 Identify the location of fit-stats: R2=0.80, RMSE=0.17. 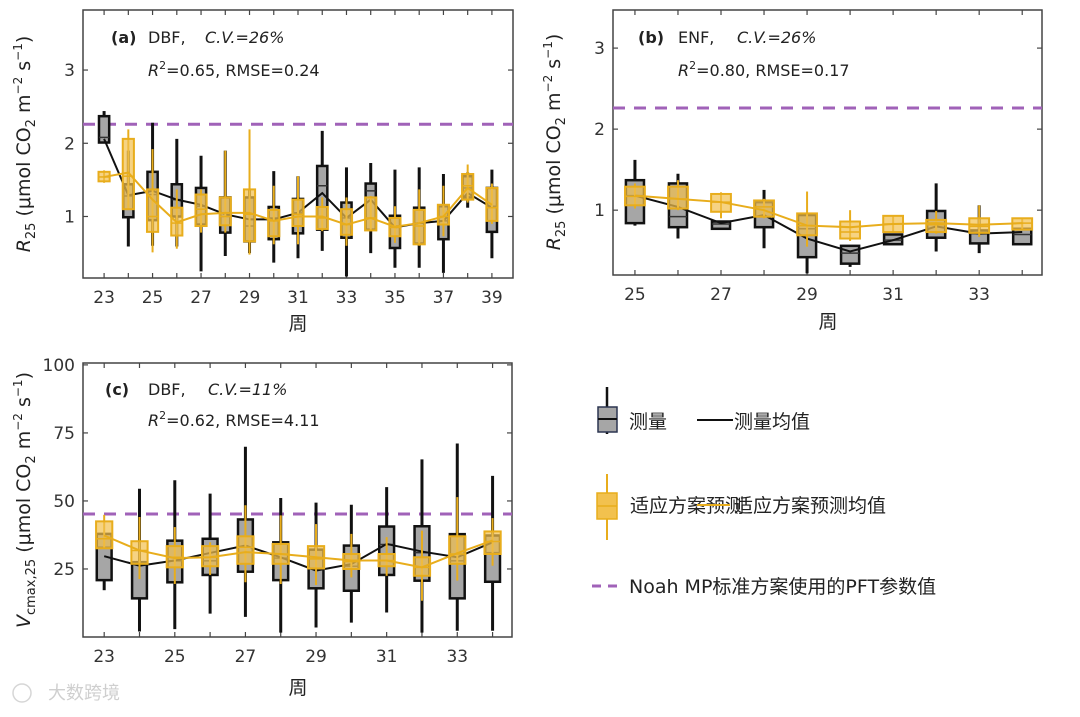
(764, 69).